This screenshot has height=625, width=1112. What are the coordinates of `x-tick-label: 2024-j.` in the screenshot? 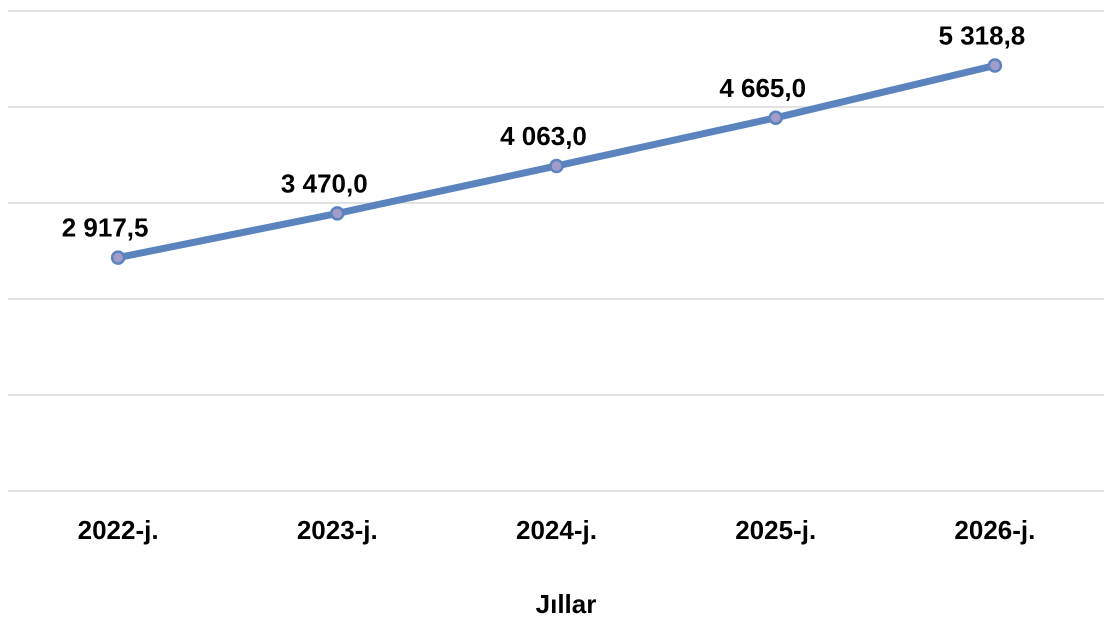 It's located at (556, 530).